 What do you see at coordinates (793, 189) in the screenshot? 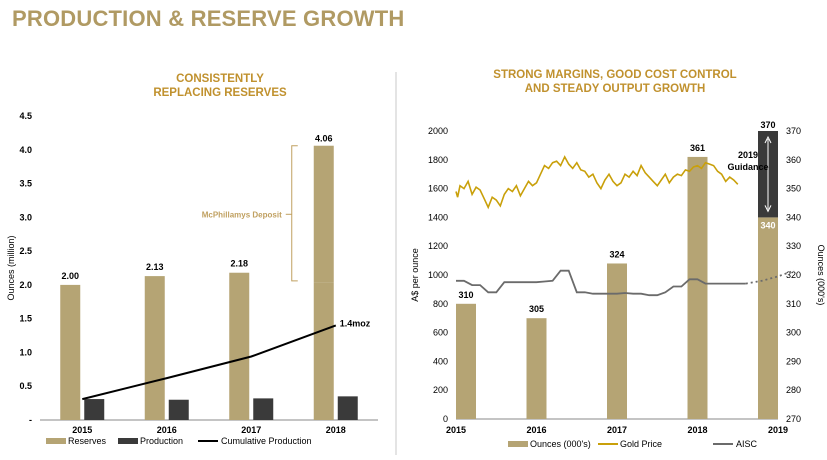
I see `right-right-y-tick-label: 350` at bounding box center [793, 189].